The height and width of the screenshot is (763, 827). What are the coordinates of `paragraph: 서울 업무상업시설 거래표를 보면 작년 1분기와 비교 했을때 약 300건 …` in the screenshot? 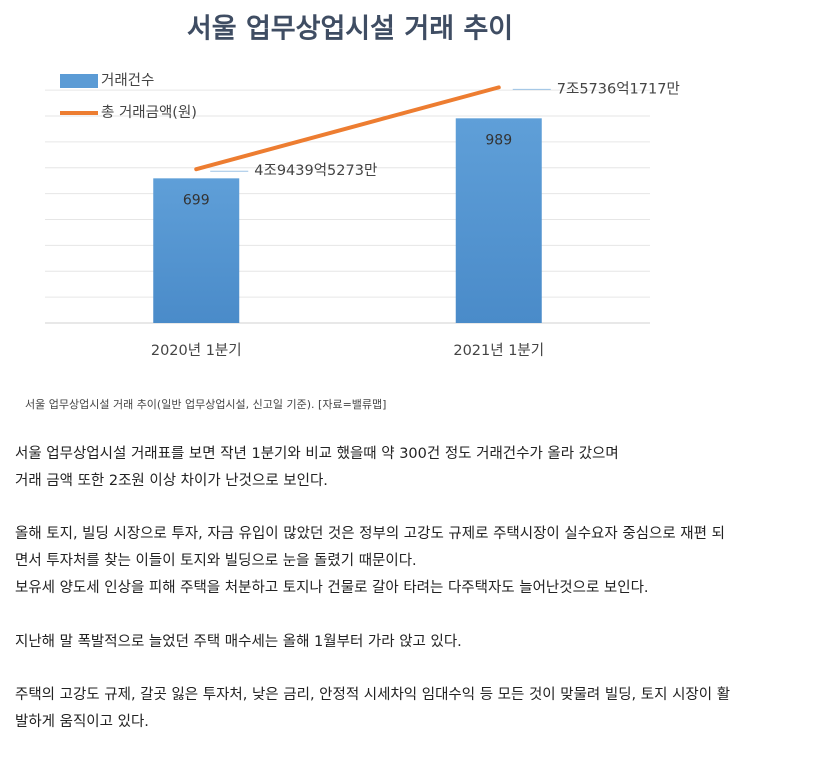 It's located at (417, 468).